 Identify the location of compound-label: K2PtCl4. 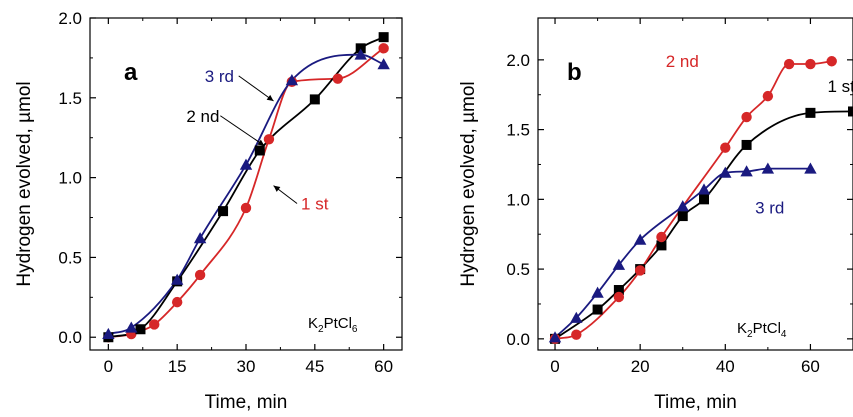
(762, 330).